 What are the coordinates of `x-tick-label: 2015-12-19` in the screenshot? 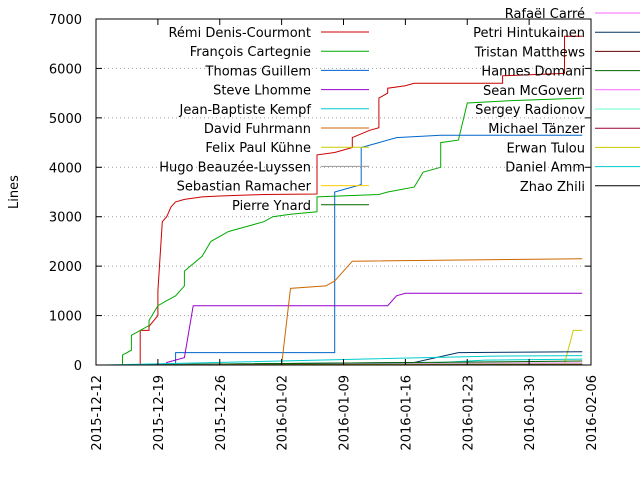 It's located at (159, 413).